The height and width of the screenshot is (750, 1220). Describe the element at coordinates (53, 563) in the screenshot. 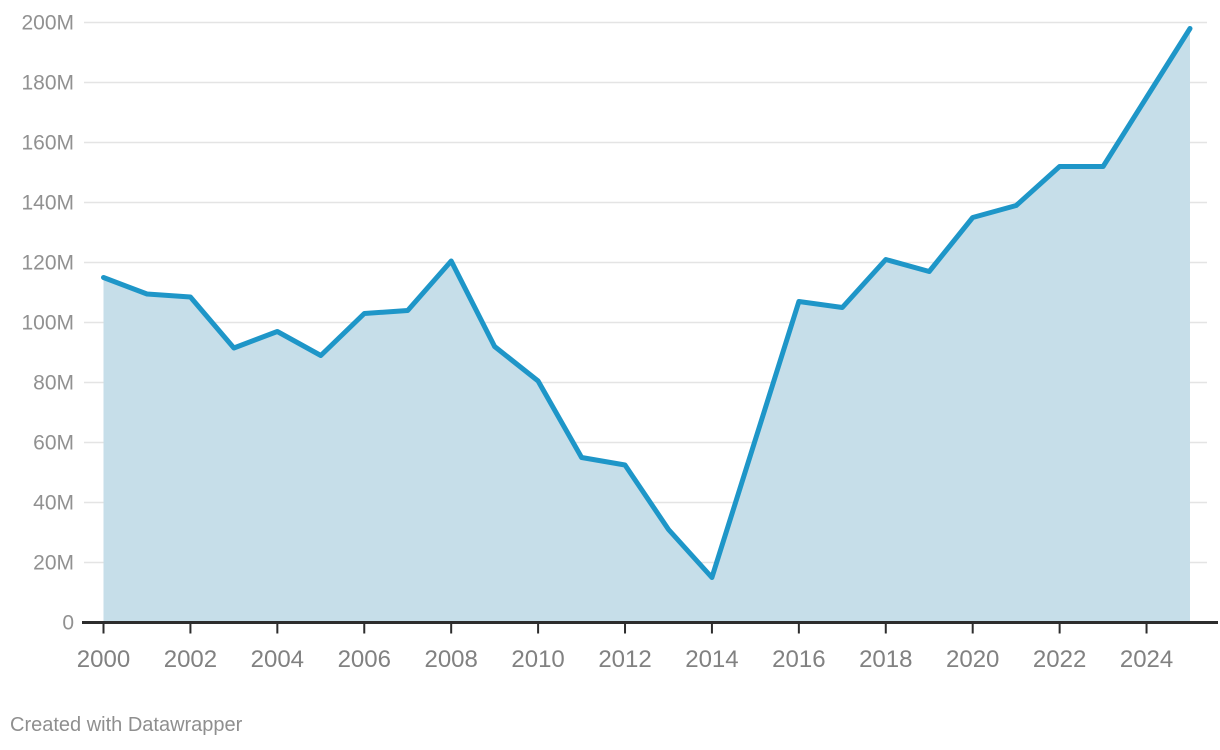

I see `y-tick-label: 20M` at that location.